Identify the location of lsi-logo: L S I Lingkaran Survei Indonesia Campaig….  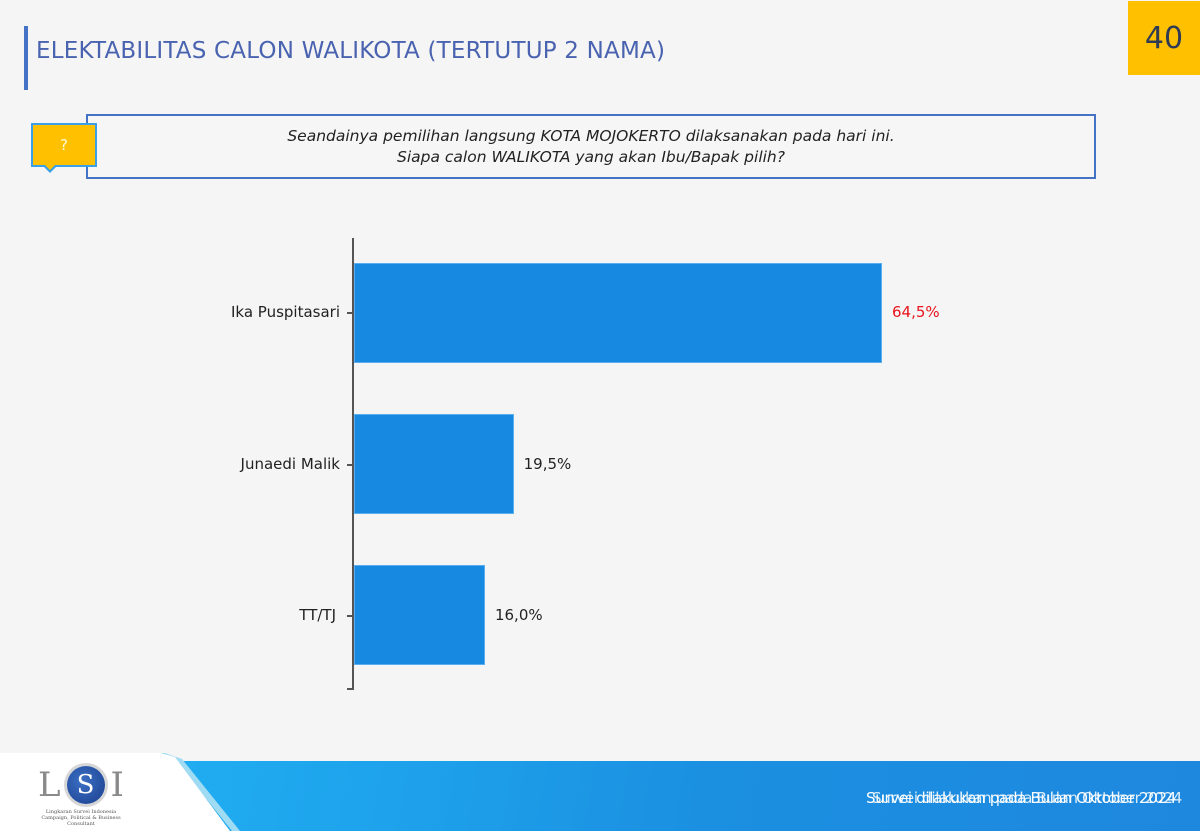
(81, 796).